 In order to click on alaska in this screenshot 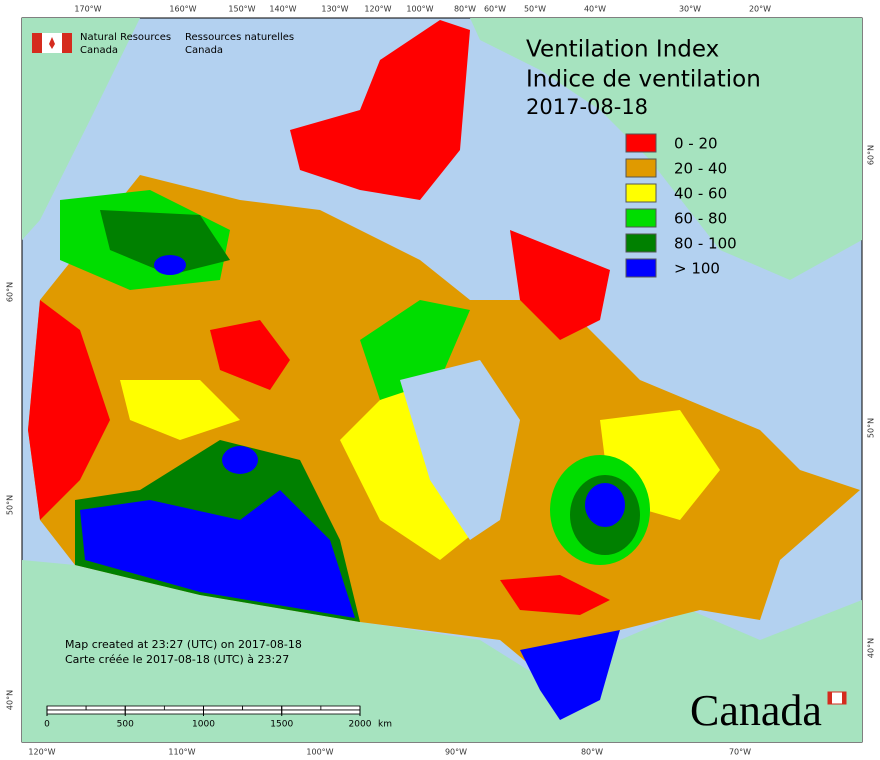, I will do `click(81, 129)`.